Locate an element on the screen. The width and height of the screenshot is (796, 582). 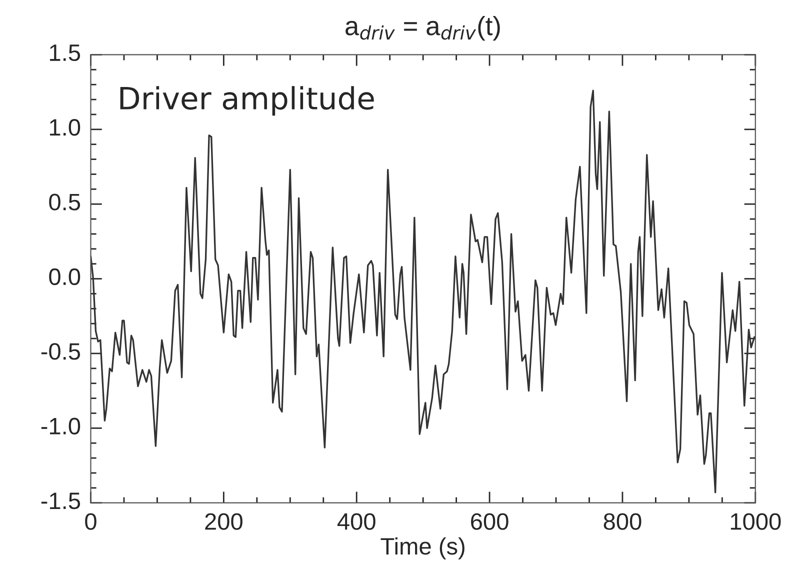
y-tick-label: -1.0 is located at coordinates (60, 426).